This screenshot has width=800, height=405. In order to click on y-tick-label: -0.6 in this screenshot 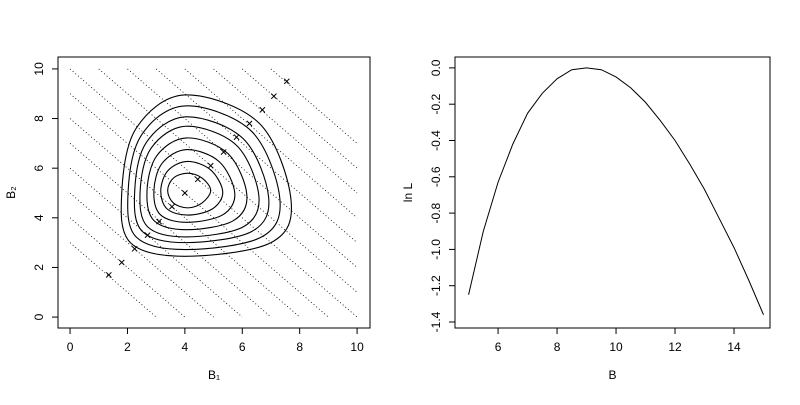, I will do `click(436, 176)`.